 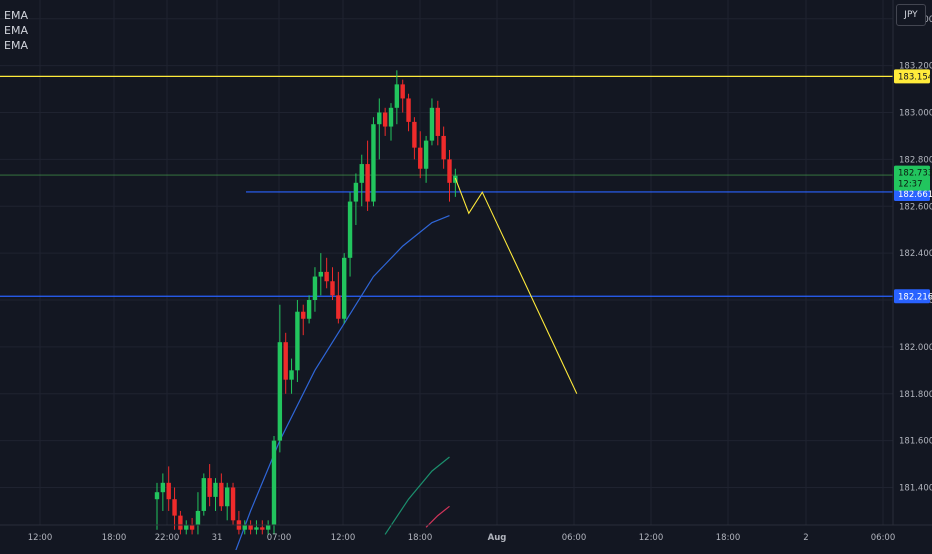 I want to click on yellow-line-price-label-bg, so click(x=912, y=76).